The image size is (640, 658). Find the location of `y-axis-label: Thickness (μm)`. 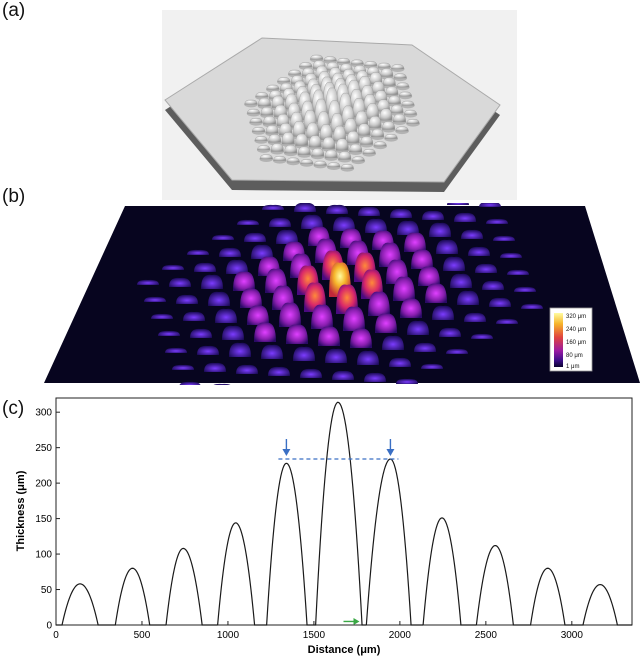

y-axis-label: Thickness (μm) is located at coordinates (21, 510).